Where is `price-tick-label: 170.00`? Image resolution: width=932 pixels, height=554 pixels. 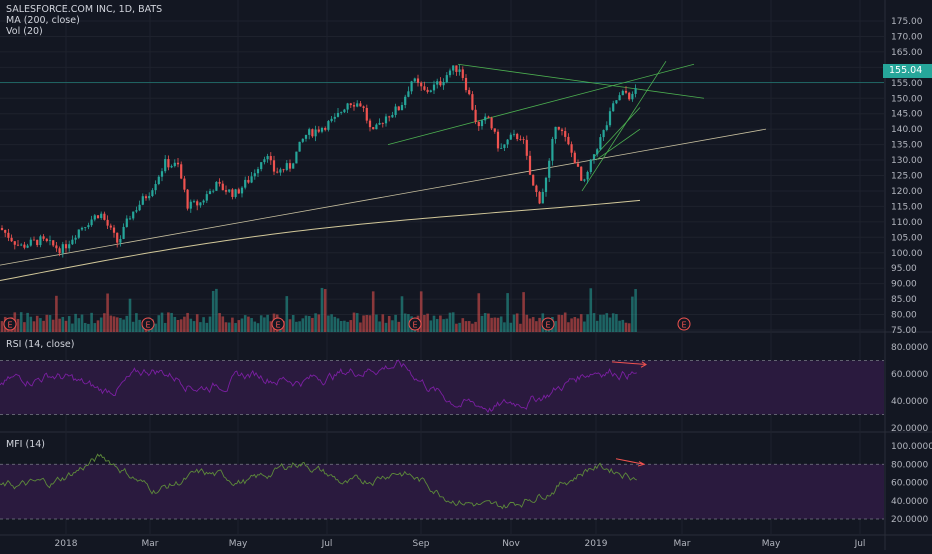
price-tick-label: 170.00 is located at coordinates (907, 37).